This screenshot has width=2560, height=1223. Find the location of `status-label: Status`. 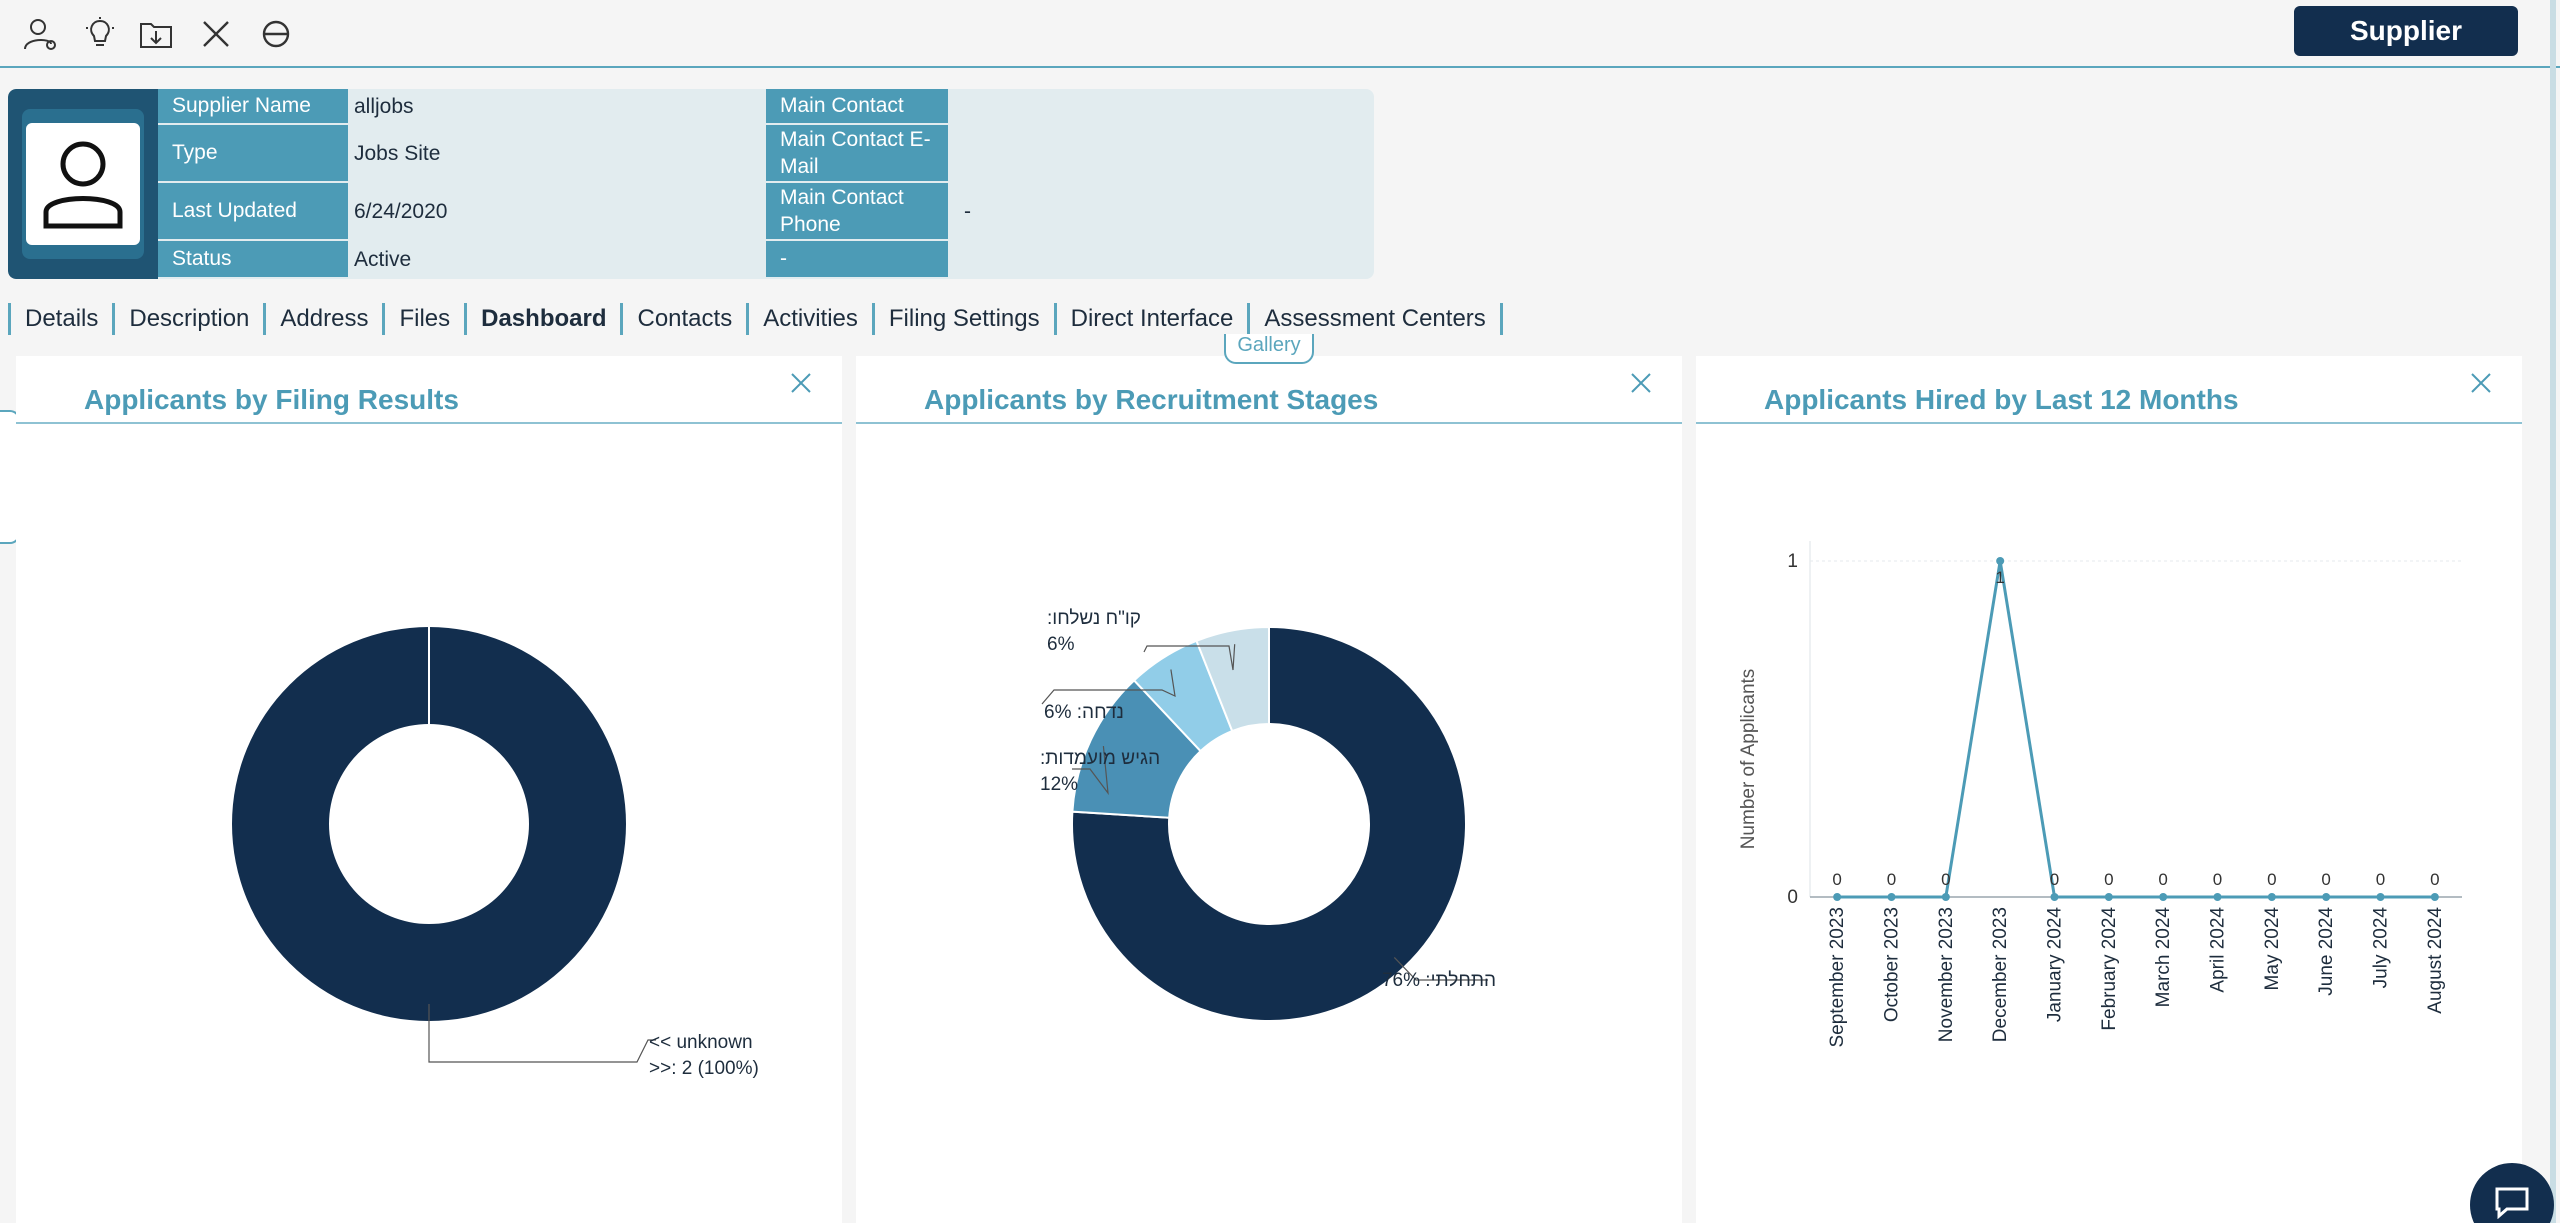

status-label: Status is located at coordinates (253, 260).